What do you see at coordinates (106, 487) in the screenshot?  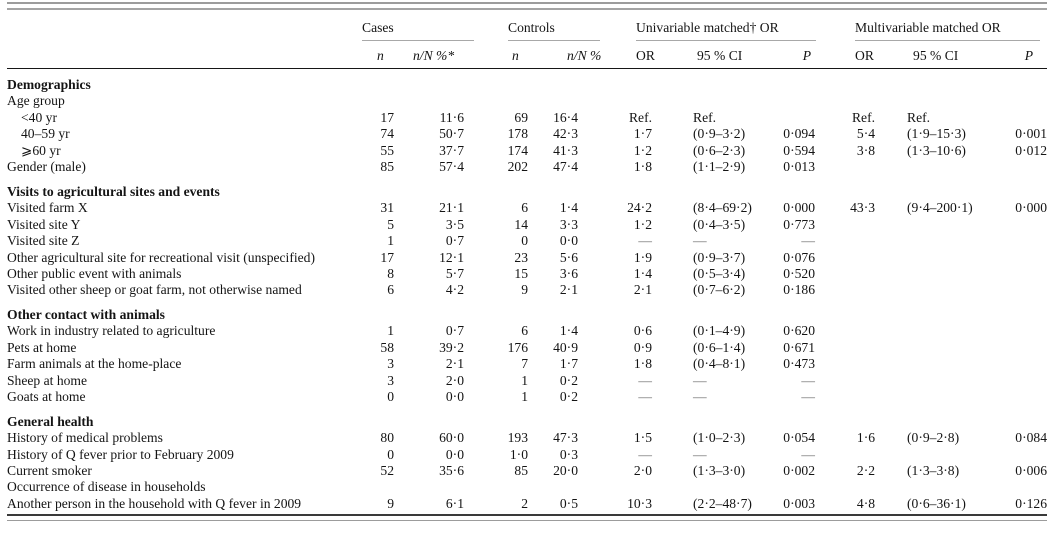 I see `row-label: Occurrence of disease in households` at bounding box center [106, 487].